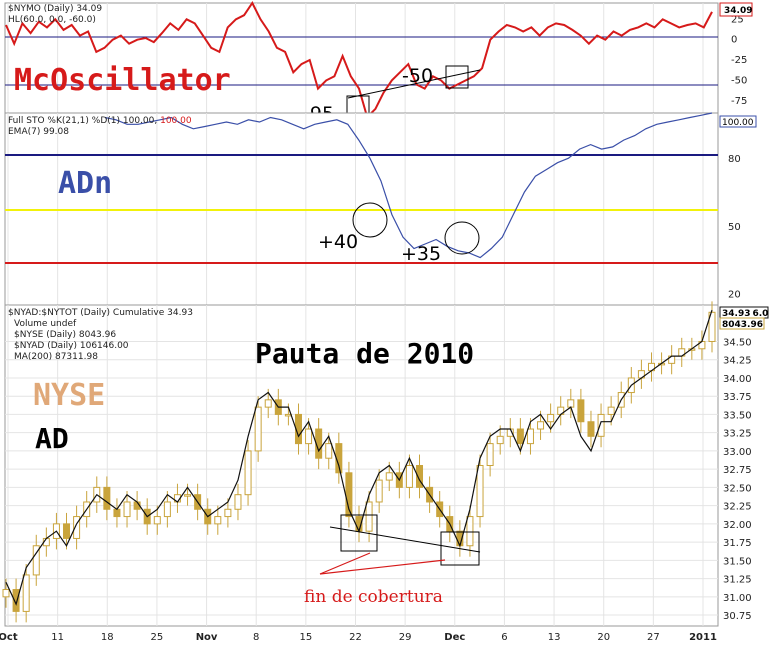 Image resolution: width=771 pixels, height=651 pixels. What do you see at coordinates (737, 415) in the screenshot?
I see `panel3-y-tick: 33.50` at bounding box center [737, 415].